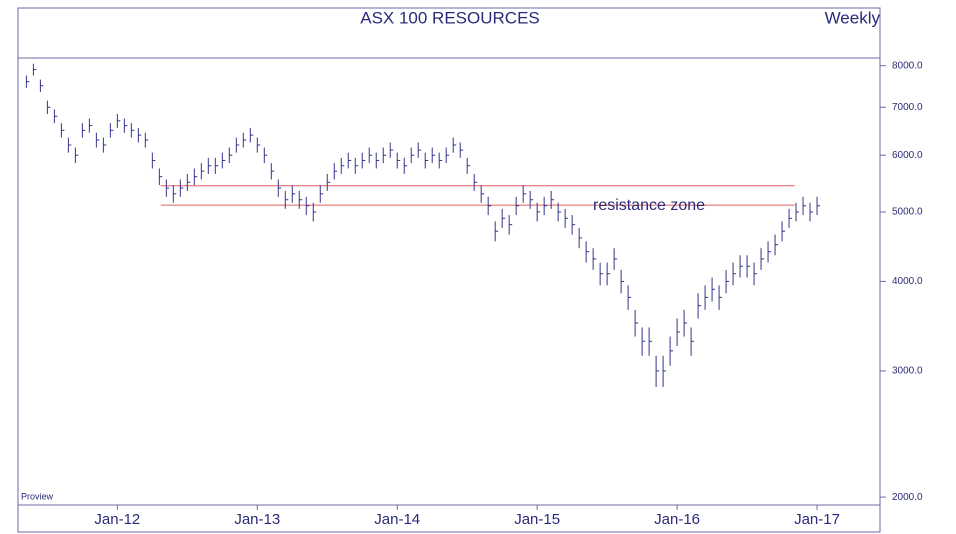 This screenshot has height=534, width=956. I want to click on y-tick-label: 6000.0, so click(907, 155).